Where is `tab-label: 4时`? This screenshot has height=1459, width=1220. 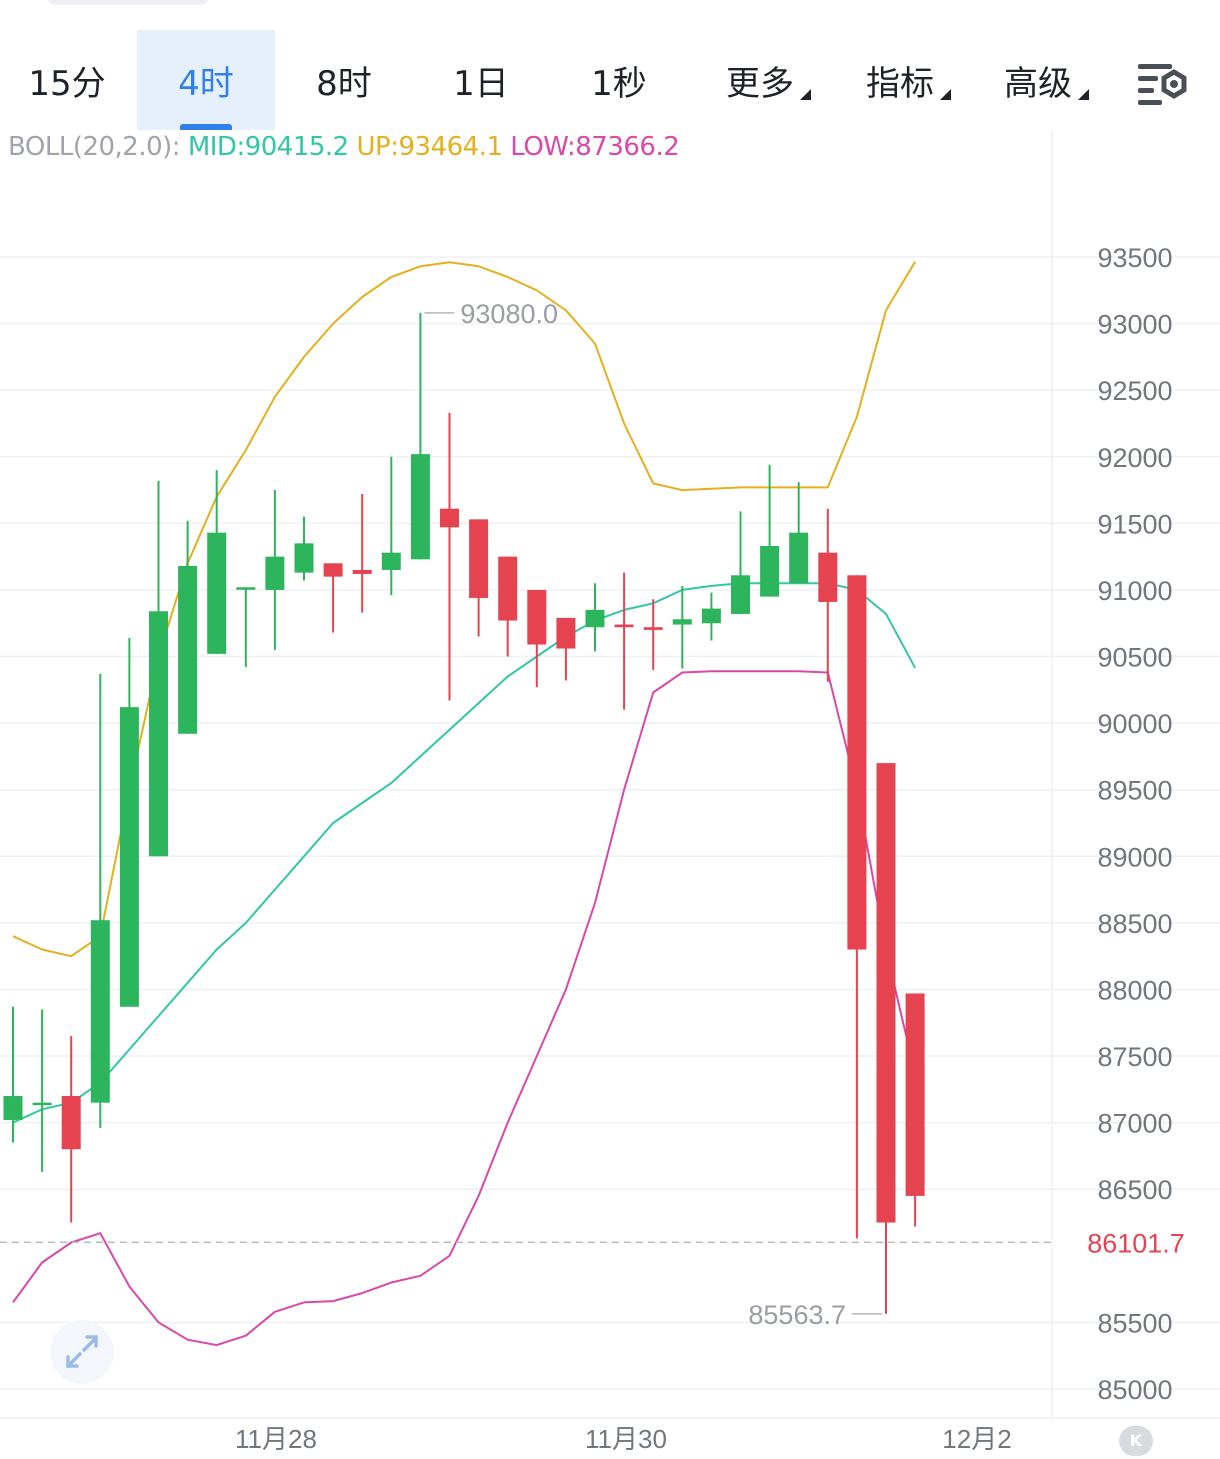
tab-label: 4时 is located at coordinates (206, 83).